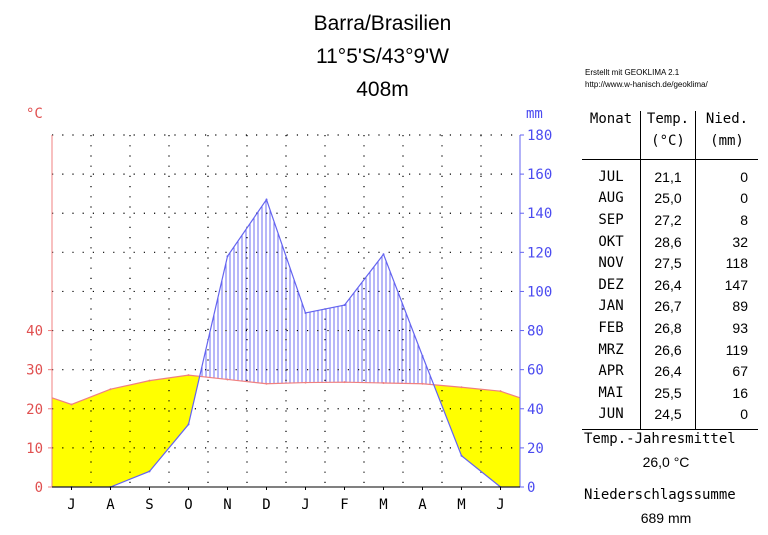  I want to click on cell-prec: 8, so click(726, 220).